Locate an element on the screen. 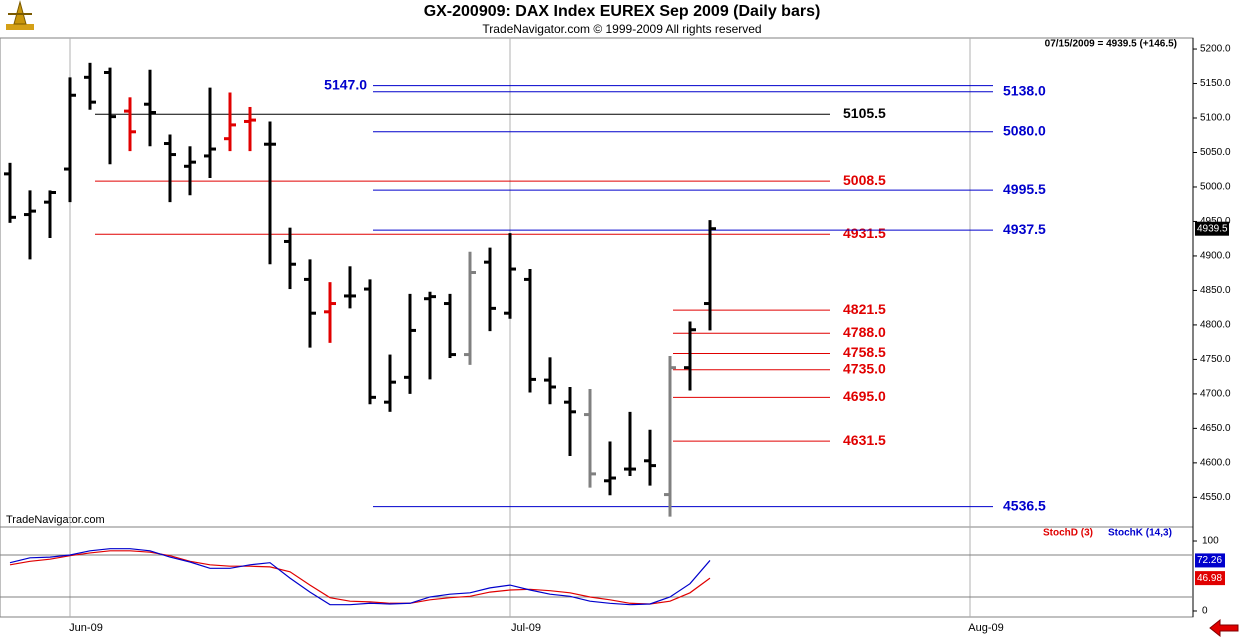 The image size is (1245, 640). level-label: 4788.0 is located at coordinates (864, 332).